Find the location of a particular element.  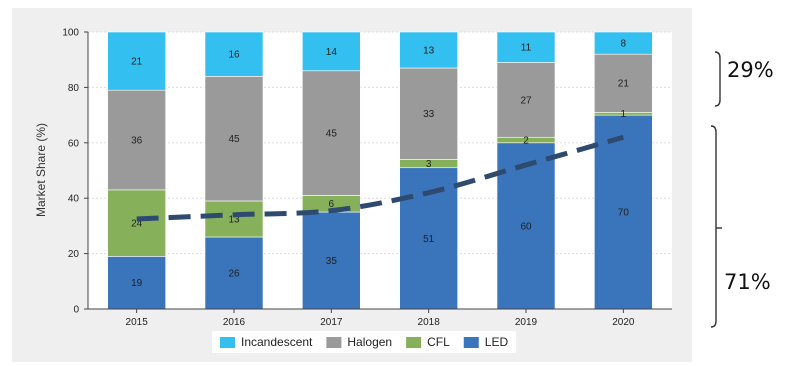

data-label-incandescent-2016: 16 is located at coordinates (234, 55).